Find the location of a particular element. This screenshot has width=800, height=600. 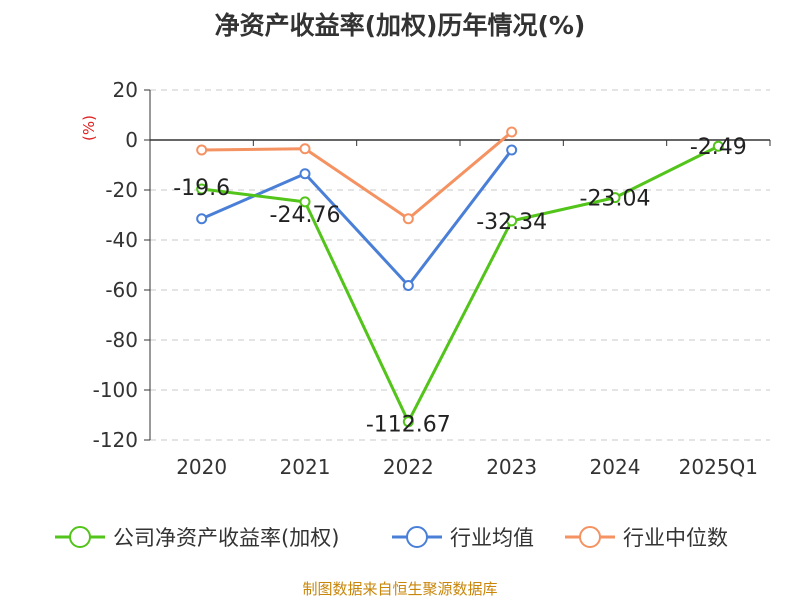

x-tick-label: 2023 is located at coordinates (511, 467).